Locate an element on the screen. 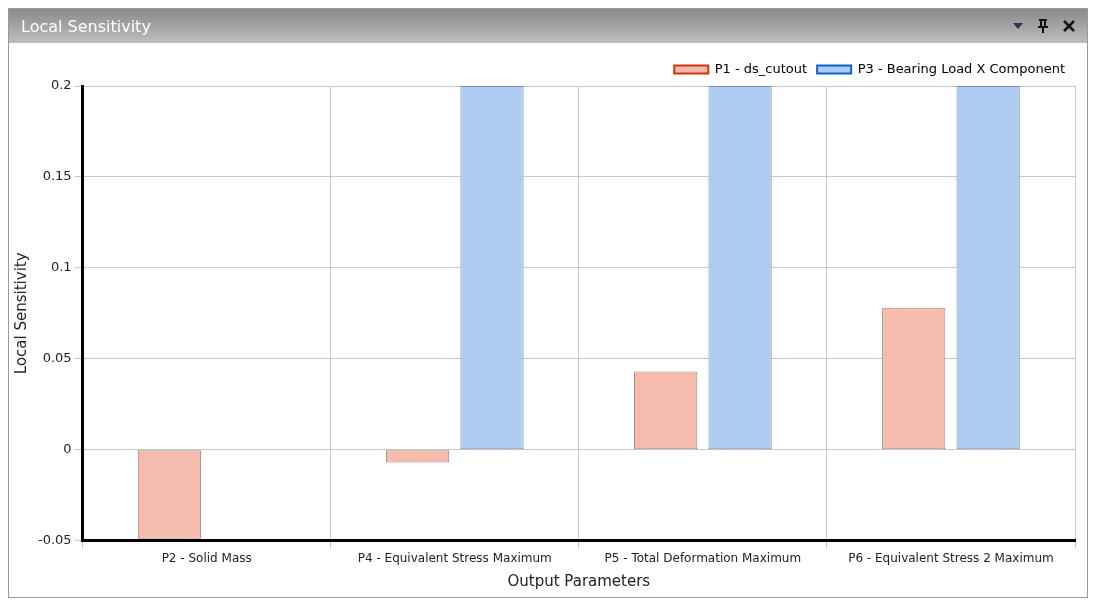 The image size is (1094, 604). x-tick-label: P5 - Total Deformation Maximum is located at coordinates (703, 557).